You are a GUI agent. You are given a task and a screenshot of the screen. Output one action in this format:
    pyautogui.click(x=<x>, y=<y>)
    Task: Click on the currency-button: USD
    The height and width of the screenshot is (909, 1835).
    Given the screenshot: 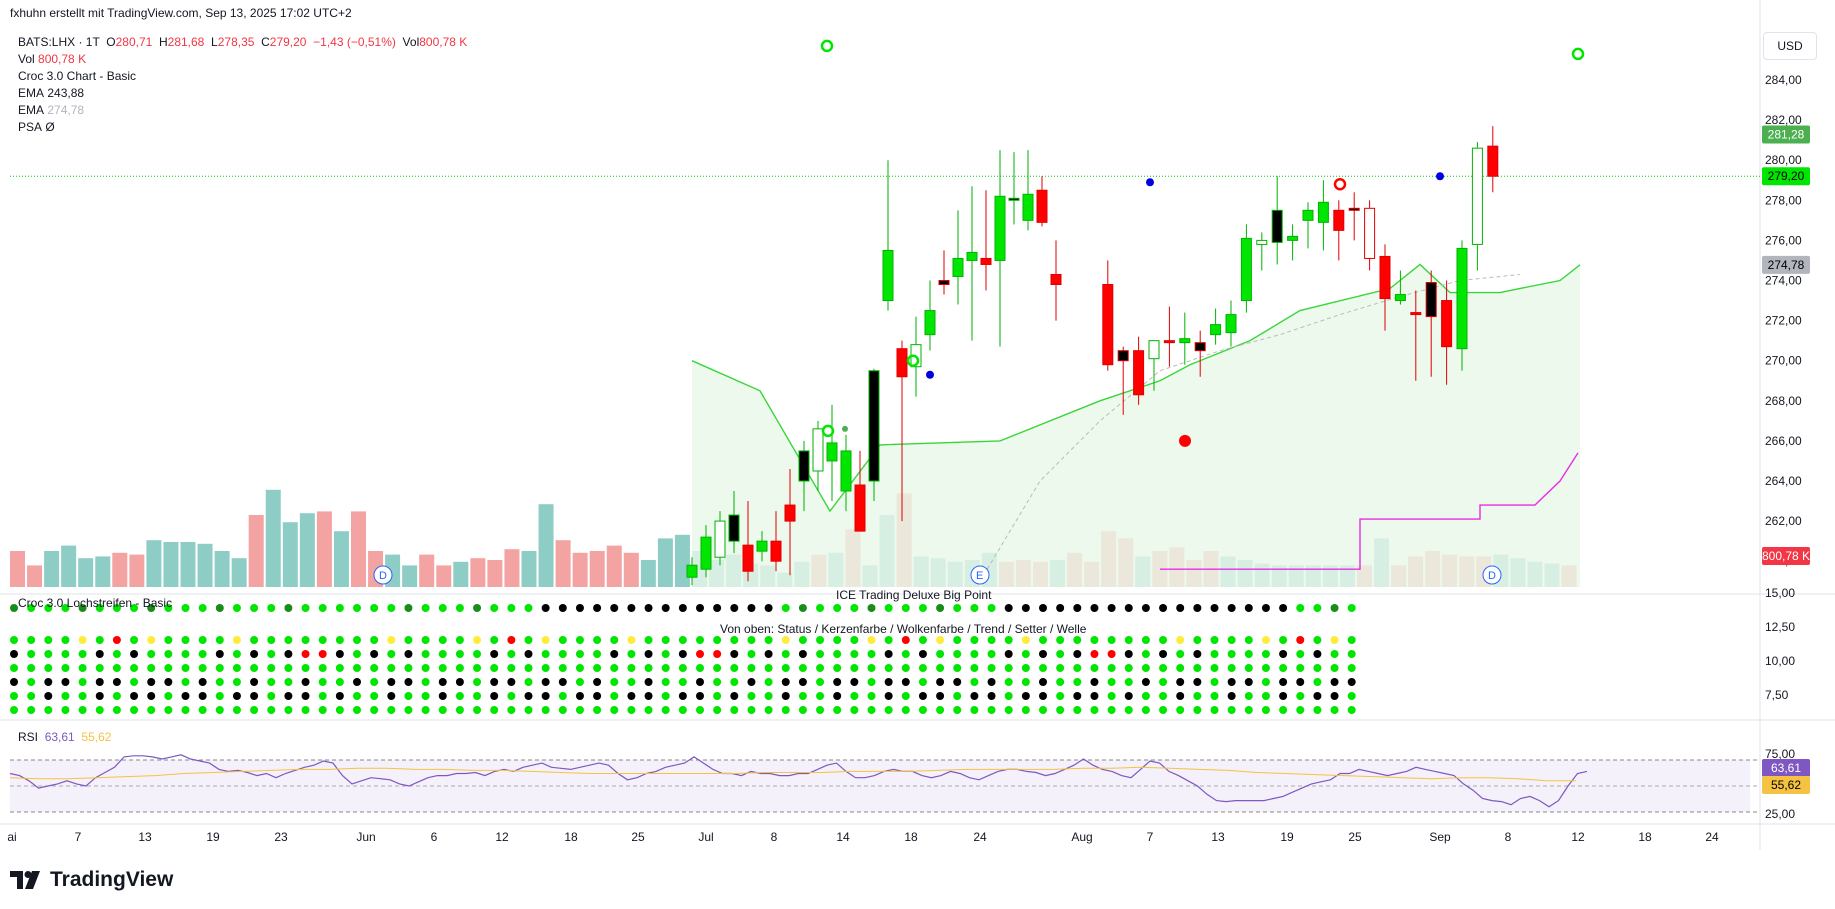 What is the action you would take?
    pyautogui.click(x=1790, y=46)
    